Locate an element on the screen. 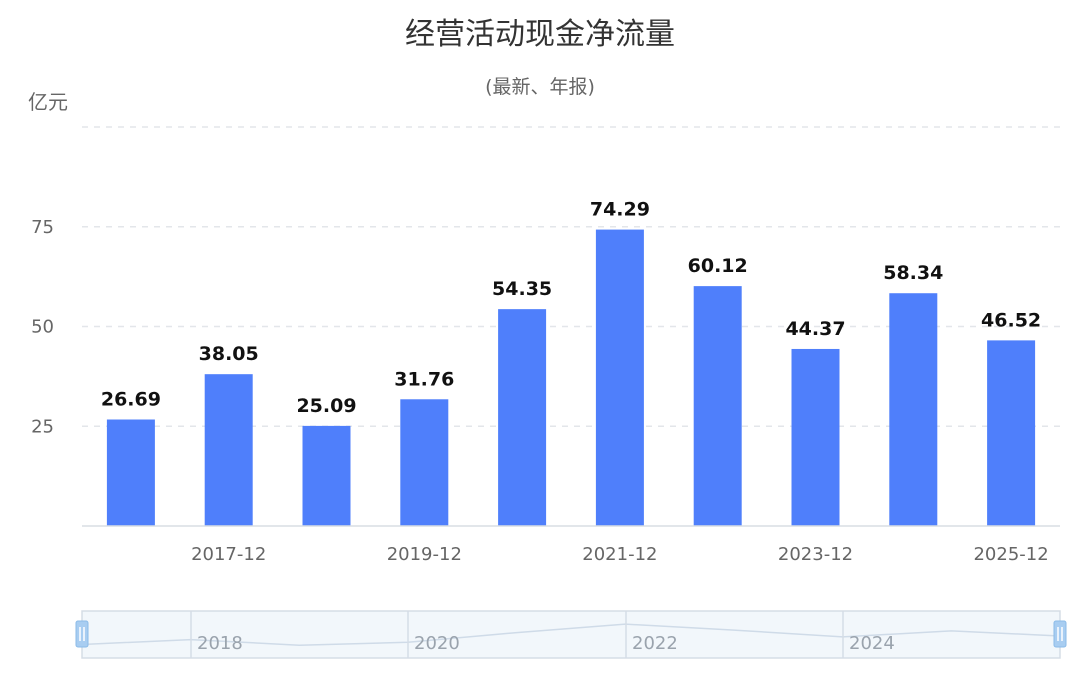 This screenshot has width=1080, height=684. data-label: 25.09 is located at coordinates (326, 406).